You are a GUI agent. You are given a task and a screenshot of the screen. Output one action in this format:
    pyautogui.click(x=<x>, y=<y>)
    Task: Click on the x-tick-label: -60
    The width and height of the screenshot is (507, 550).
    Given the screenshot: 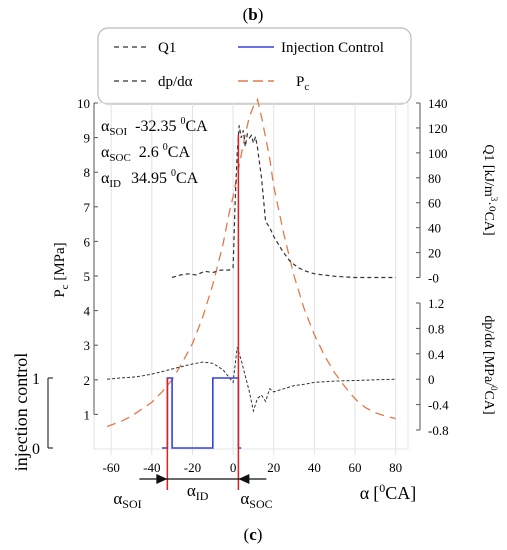 What is the action you would take?
    pyautogui.click(x=110, y=467)
    